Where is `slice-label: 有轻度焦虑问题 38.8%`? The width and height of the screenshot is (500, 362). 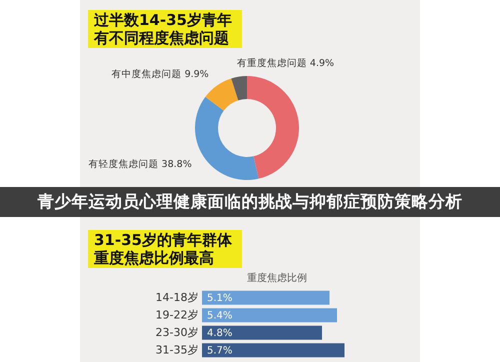 slice-label: 有轻度焦虑问题 38.8% is located at coordinates (140, 164).